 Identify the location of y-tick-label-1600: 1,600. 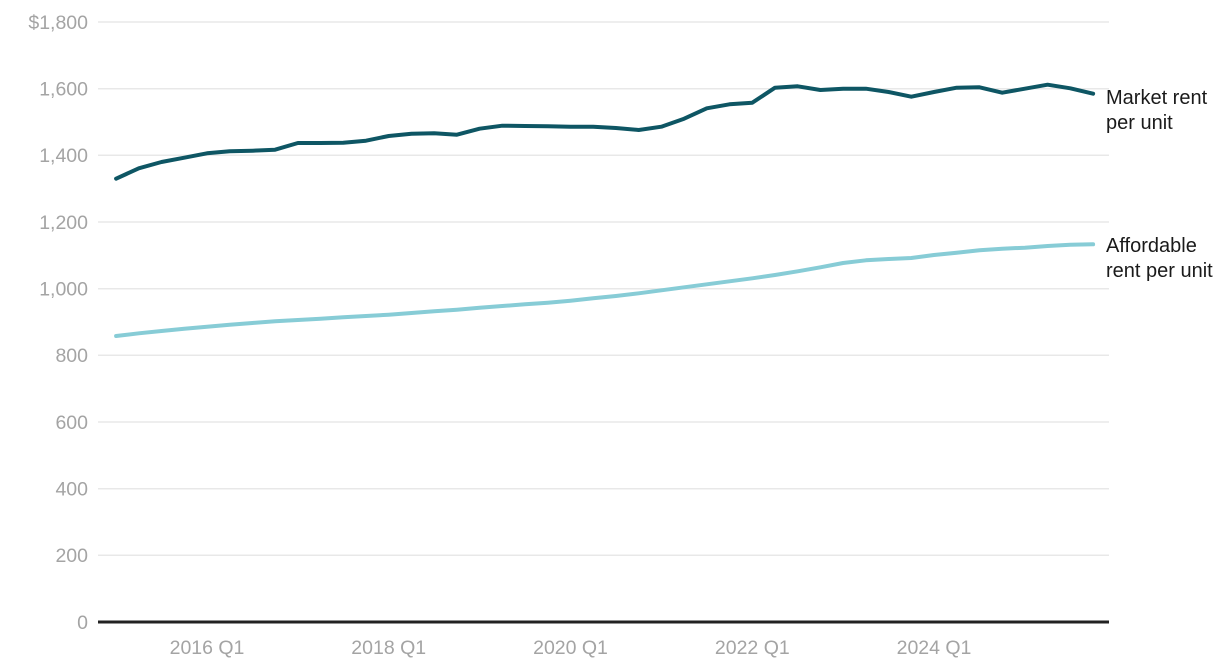
(63, 90).